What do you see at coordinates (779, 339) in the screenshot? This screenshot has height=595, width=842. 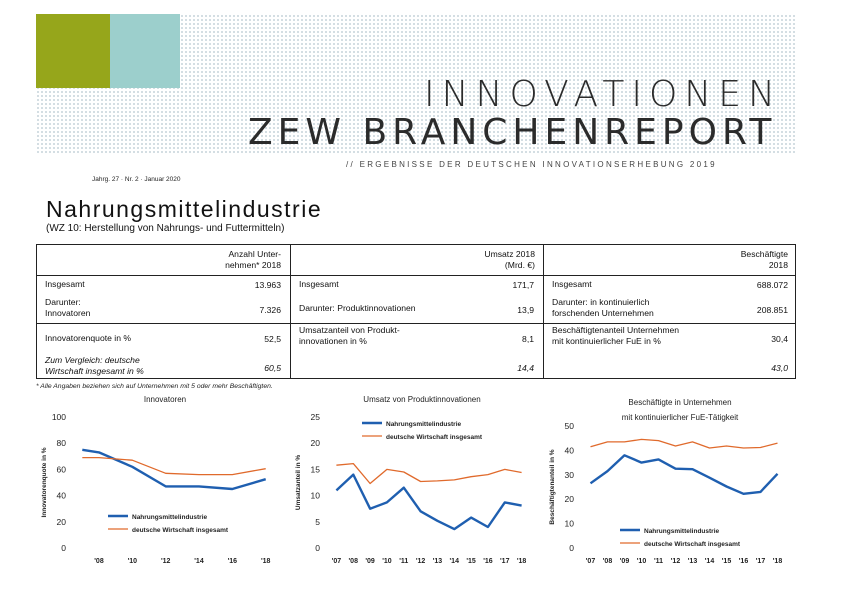 I see `table-cell-value: 30,4` at bounding box center [779, 339].